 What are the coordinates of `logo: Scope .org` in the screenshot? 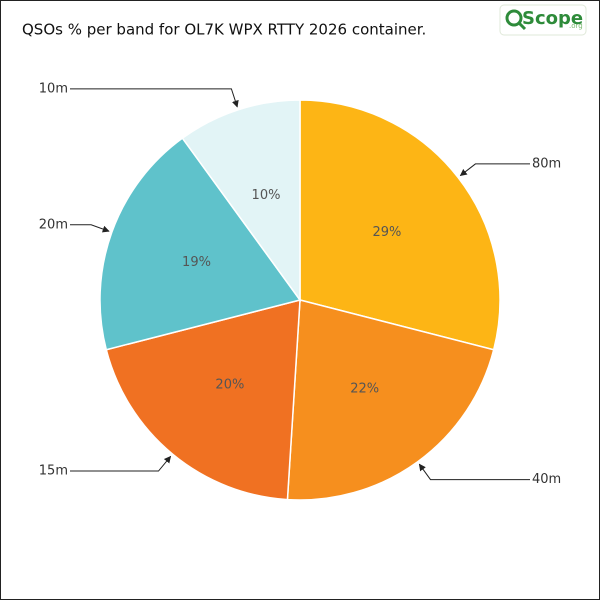 It's located at (543, 20).